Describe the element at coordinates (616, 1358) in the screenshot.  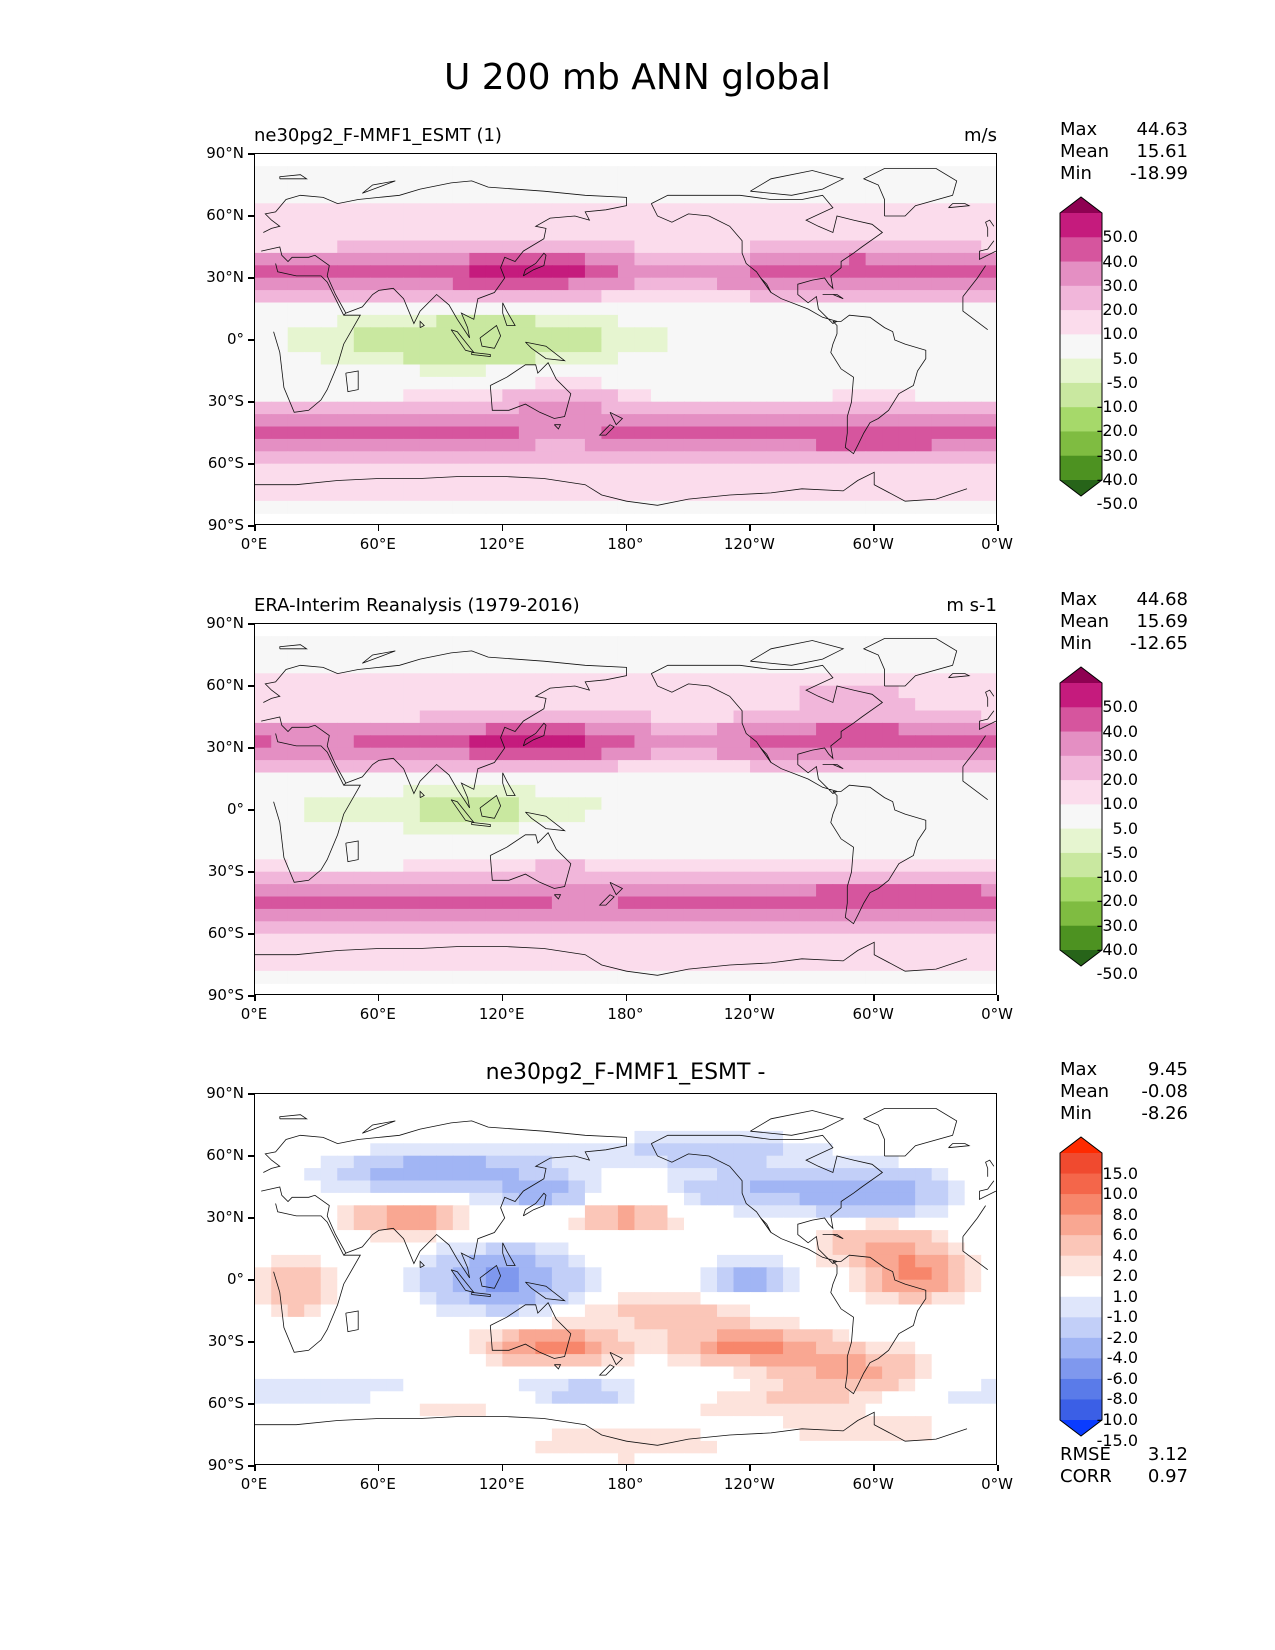
I see `coastline-newzealand` at that location.